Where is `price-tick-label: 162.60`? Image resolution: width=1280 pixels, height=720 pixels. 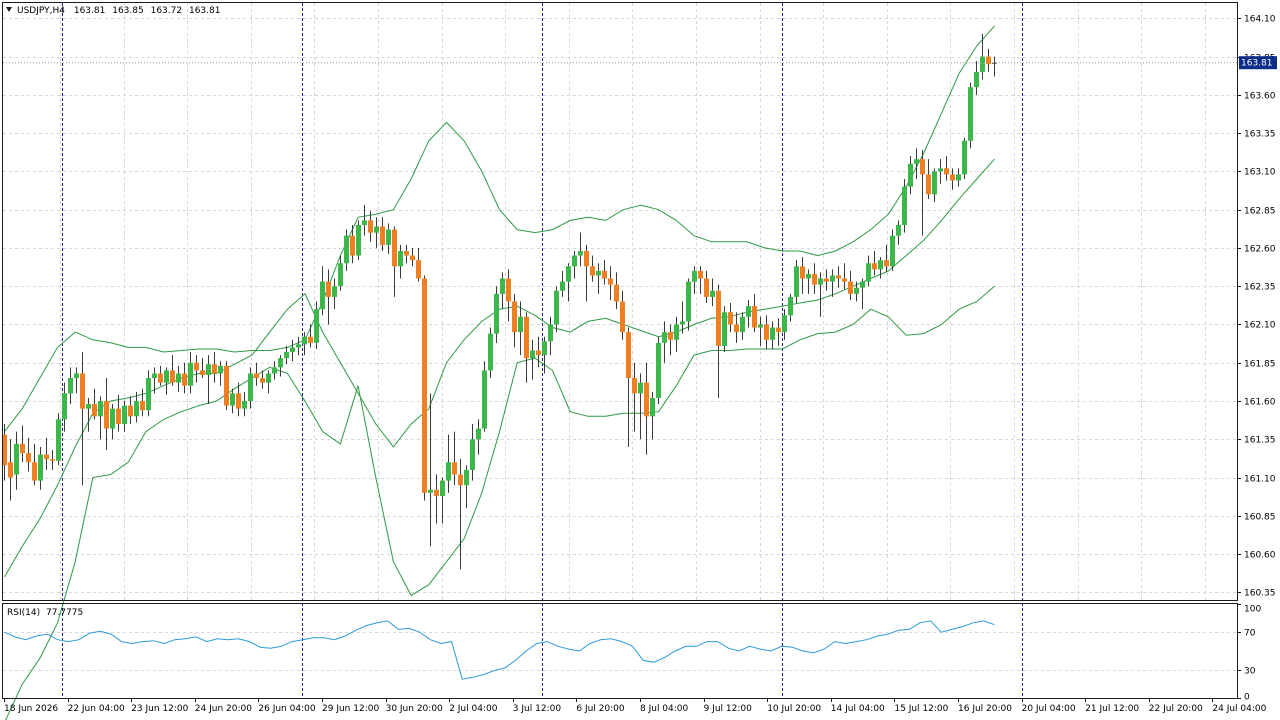
price-tick-label: 162.60 is located at coordinates (1260, 250).